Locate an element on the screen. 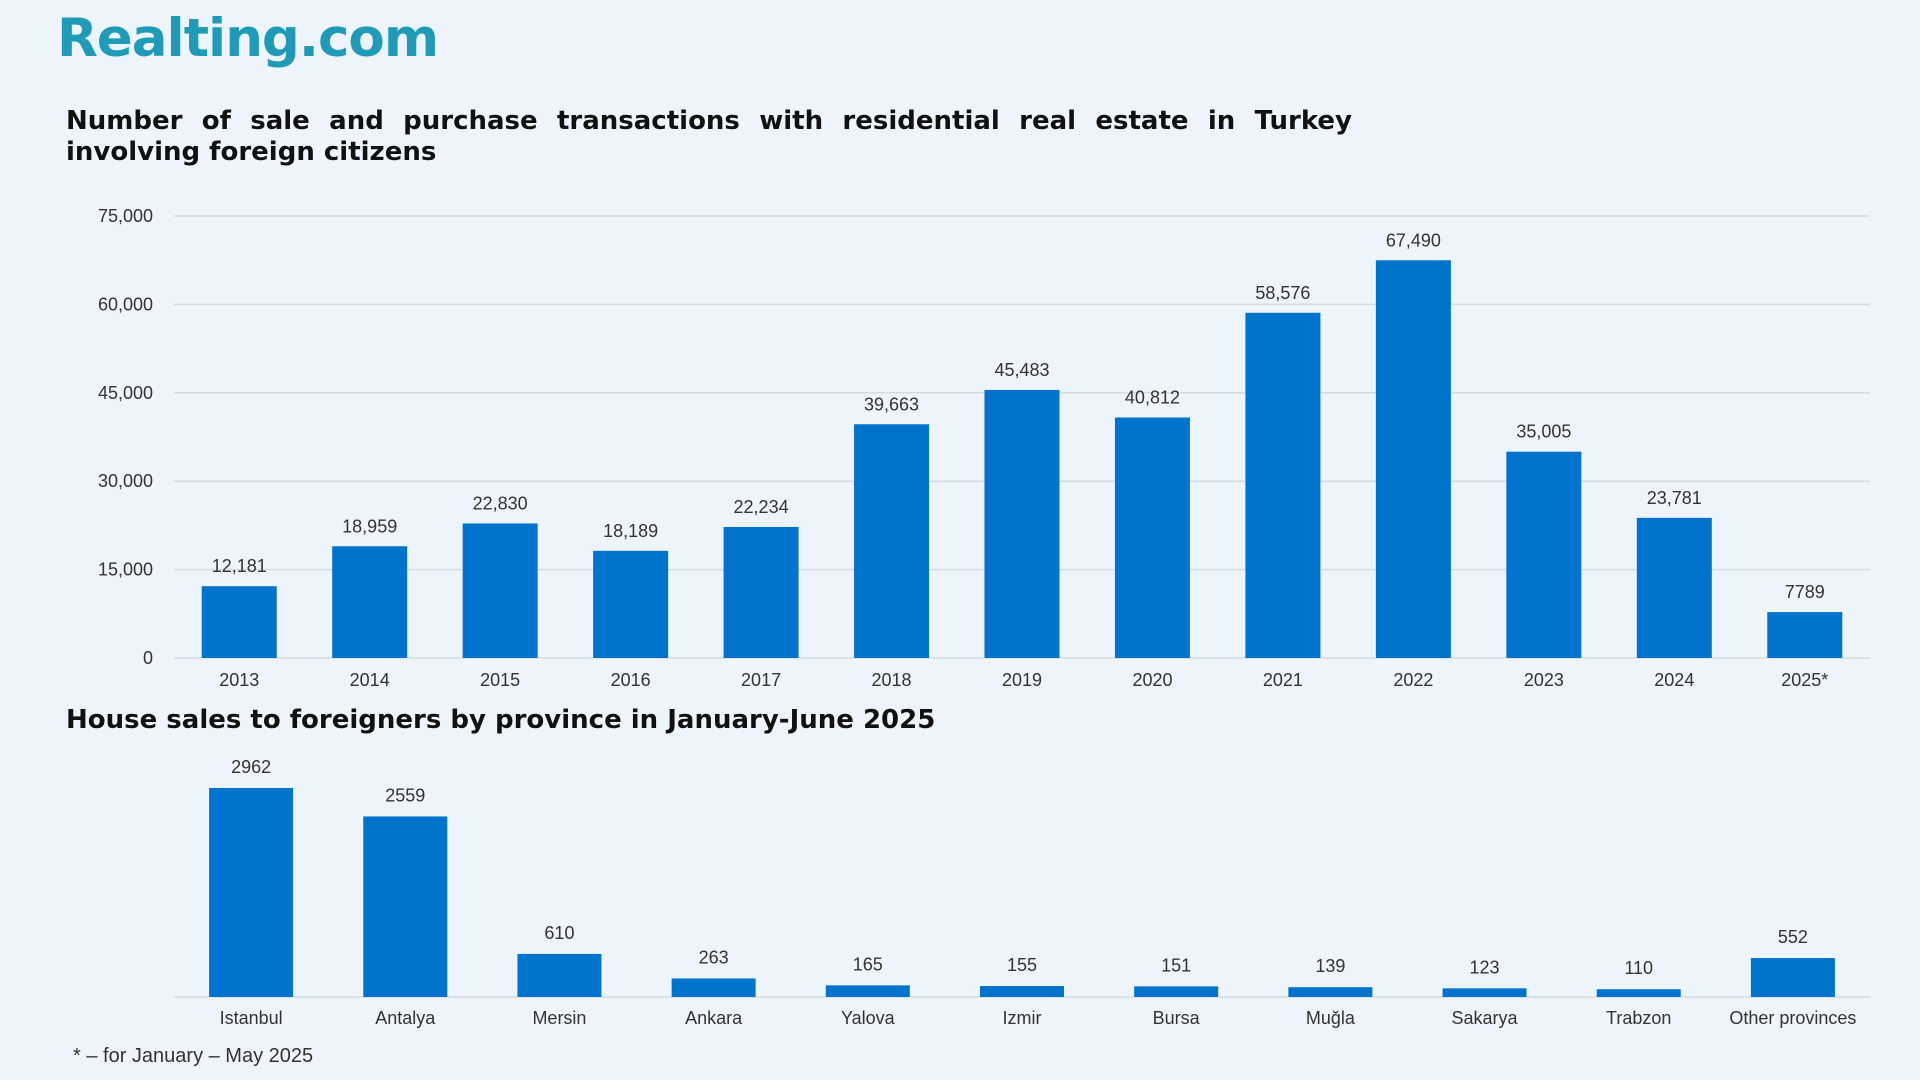 Image resolution: width=1920 pixels, height=1080 pixels. x-tick-label: Yalova is located at coordinates (868, 1018).